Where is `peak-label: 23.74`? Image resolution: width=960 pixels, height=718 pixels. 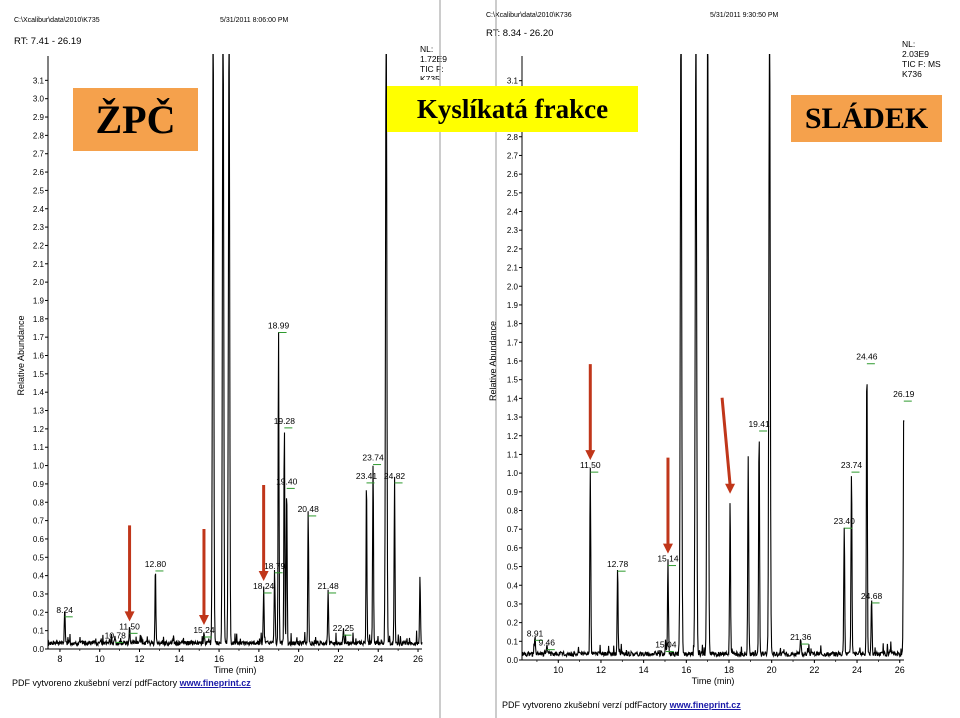
peak-label: 23.74 is located at coordinates (373, 458).